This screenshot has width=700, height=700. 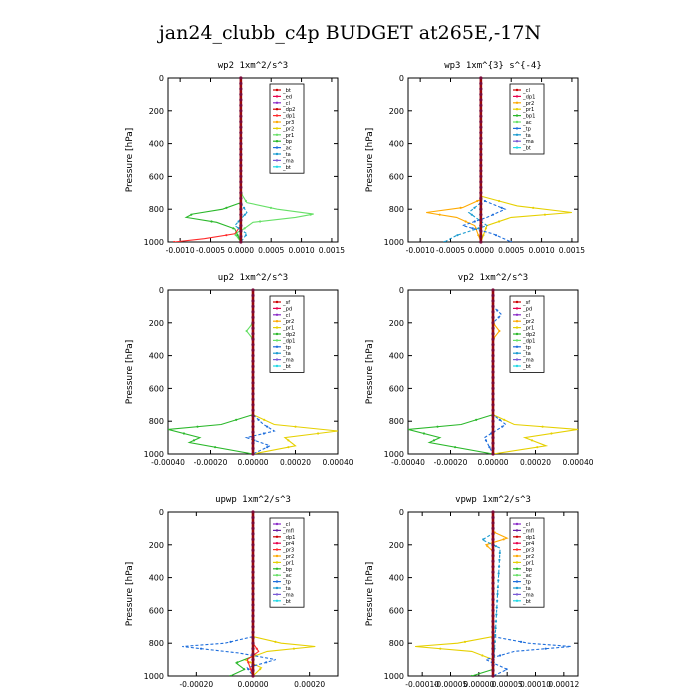 I want to click on legend-entry: _pr1, so click(x=288, y=563).